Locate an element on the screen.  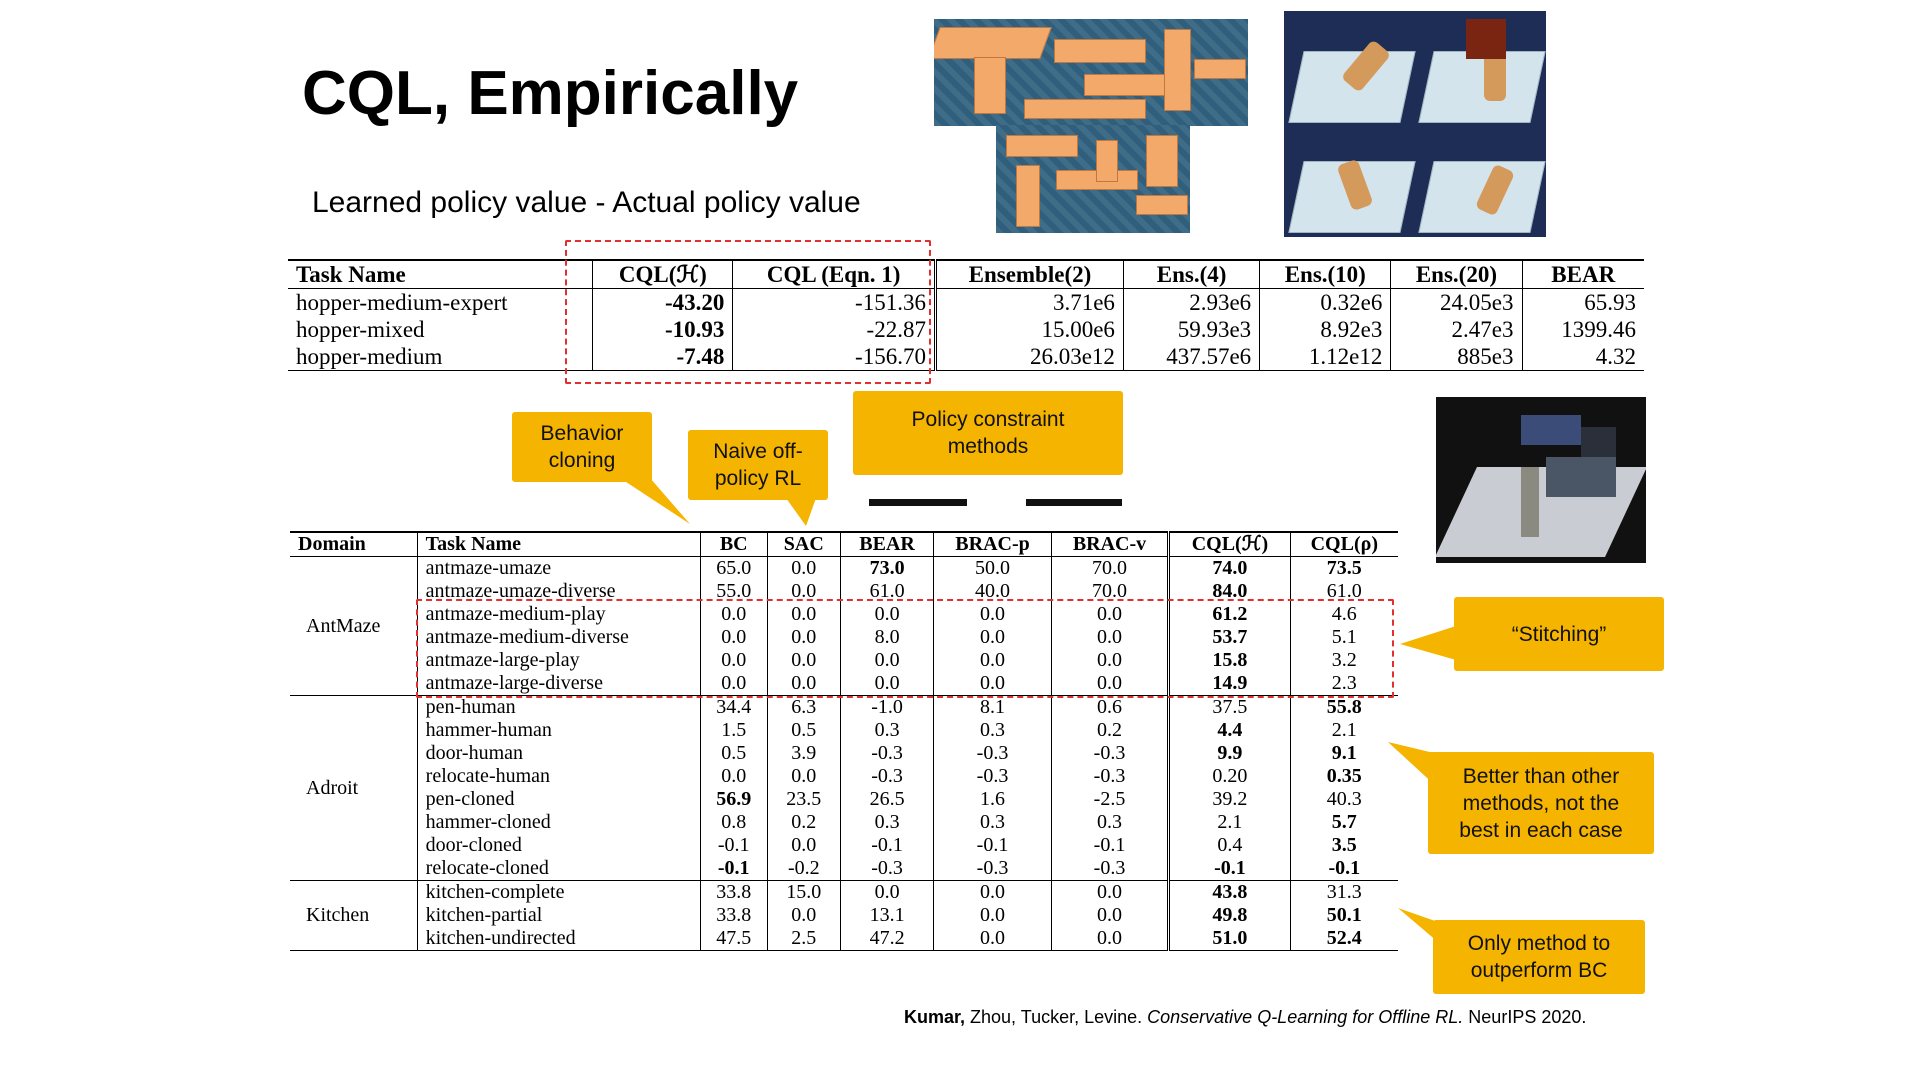
brac-v-value: -0.1 is located at coordinates (1109, 845).